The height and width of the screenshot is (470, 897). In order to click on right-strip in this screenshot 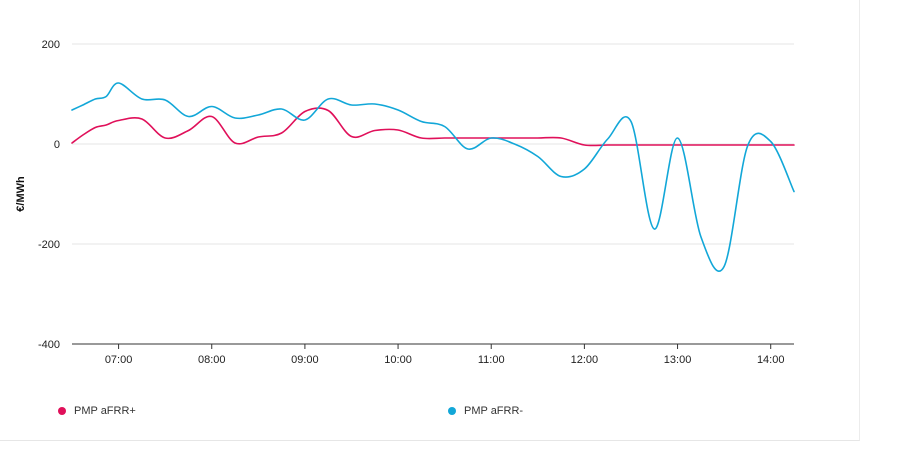, I will do `click(878, 235)`.